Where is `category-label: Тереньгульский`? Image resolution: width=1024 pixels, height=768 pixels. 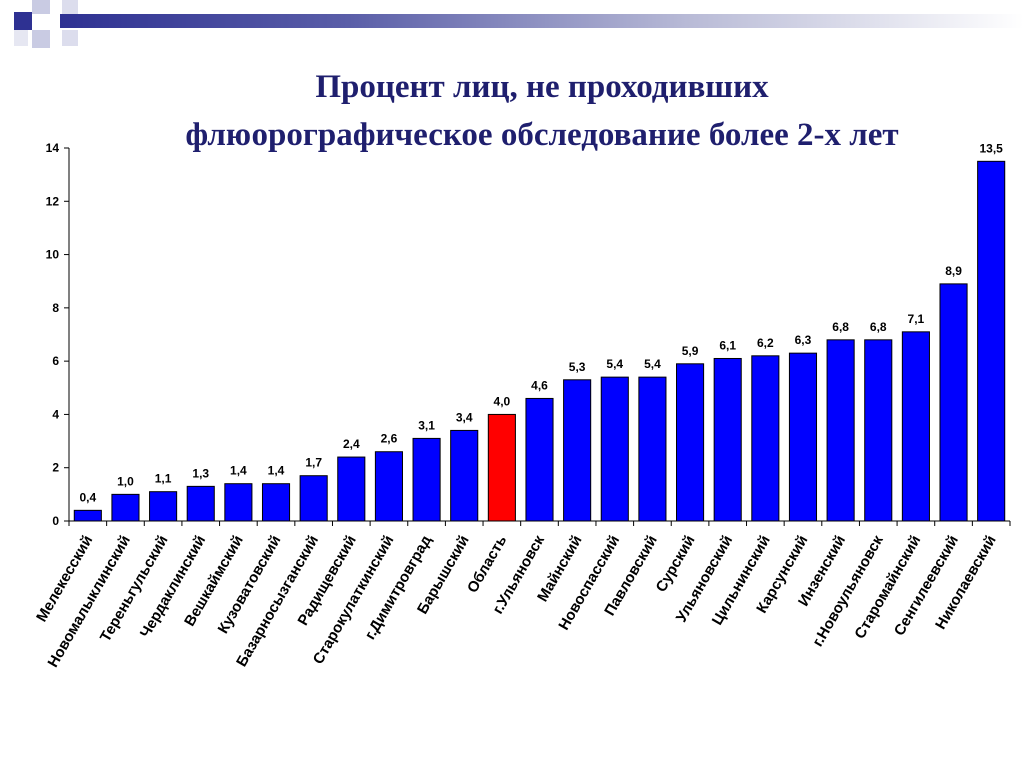 category-label: Тереньгульский is located at coordinates (134, 589).